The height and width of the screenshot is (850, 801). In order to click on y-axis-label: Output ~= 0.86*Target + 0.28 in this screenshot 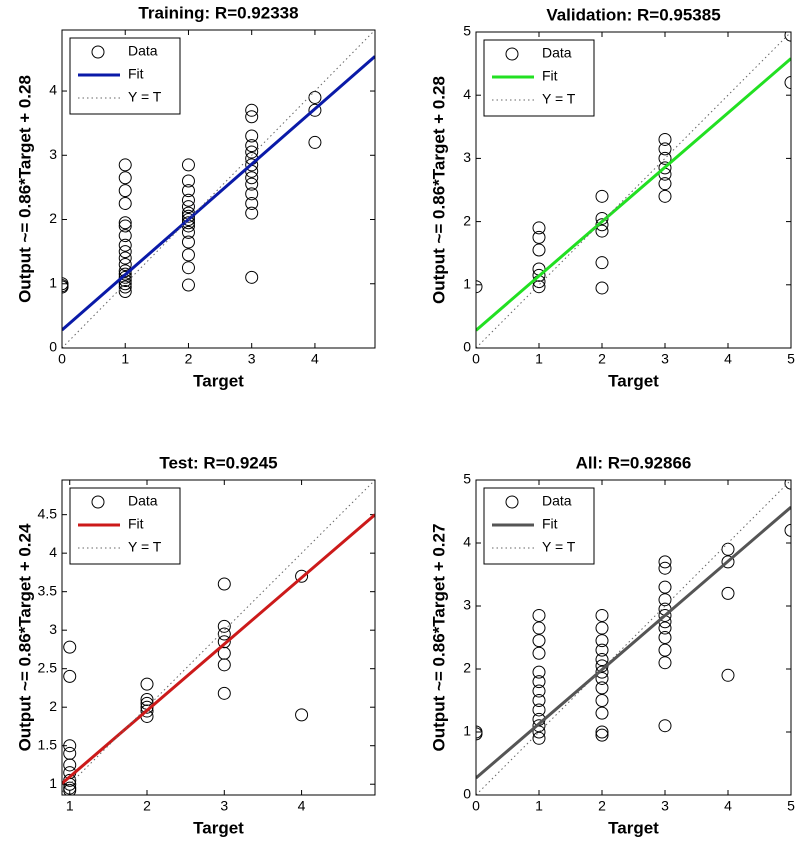, I will do `click(24, 189)`.